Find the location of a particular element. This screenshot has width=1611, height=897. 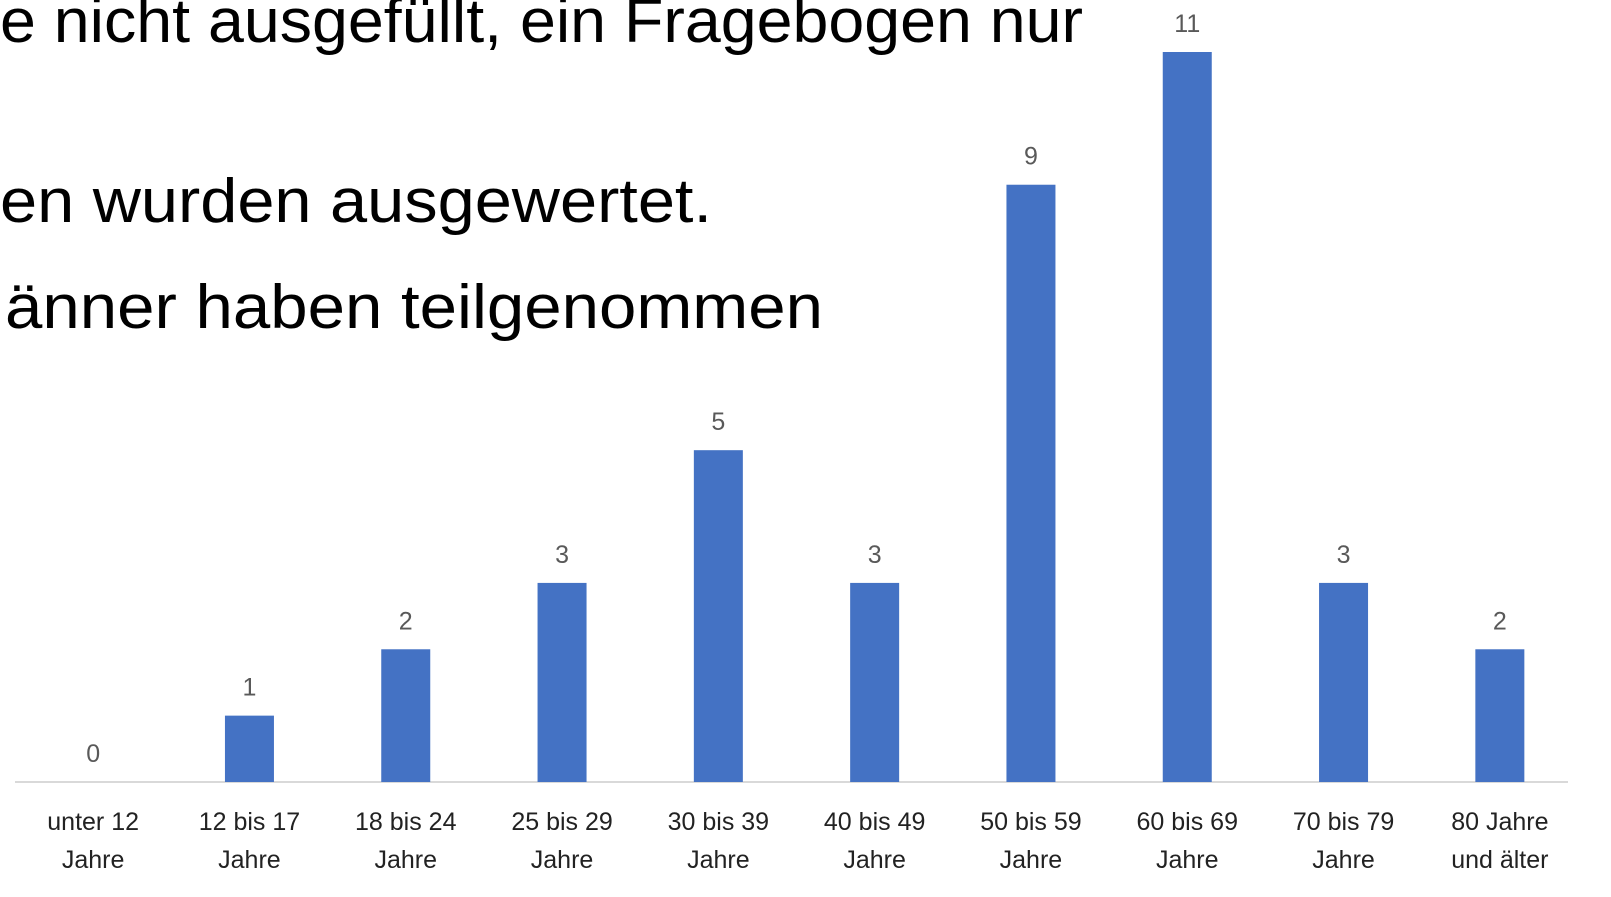

x-tick-label: 80 Jahre und älter is located at coordinates (1500, 841).